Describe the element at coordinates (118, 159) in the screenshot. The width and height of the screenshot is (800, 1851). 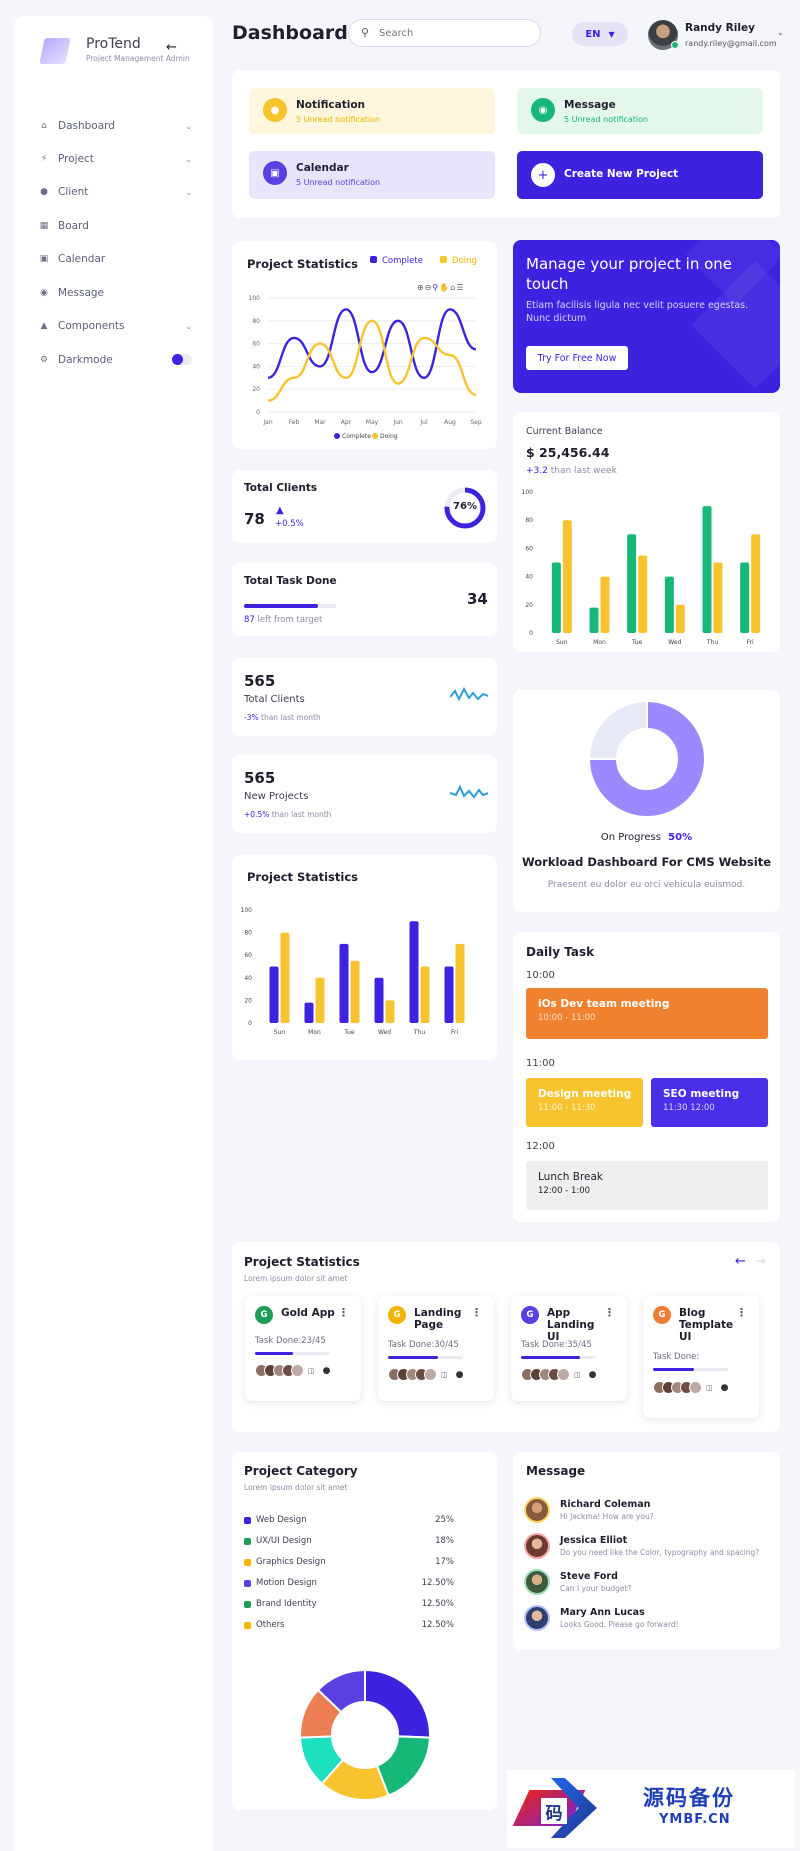
I see `sidebar-item-project: ⚡ Project ⌄` at that location.